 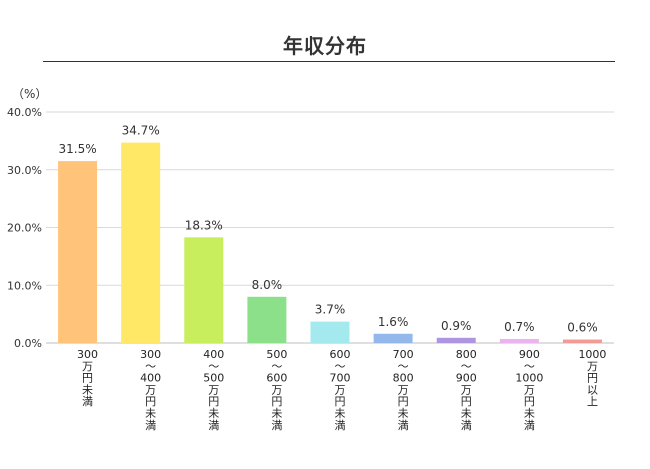 I want to click on data-label: 18.3%, so click(x=204, y=225).